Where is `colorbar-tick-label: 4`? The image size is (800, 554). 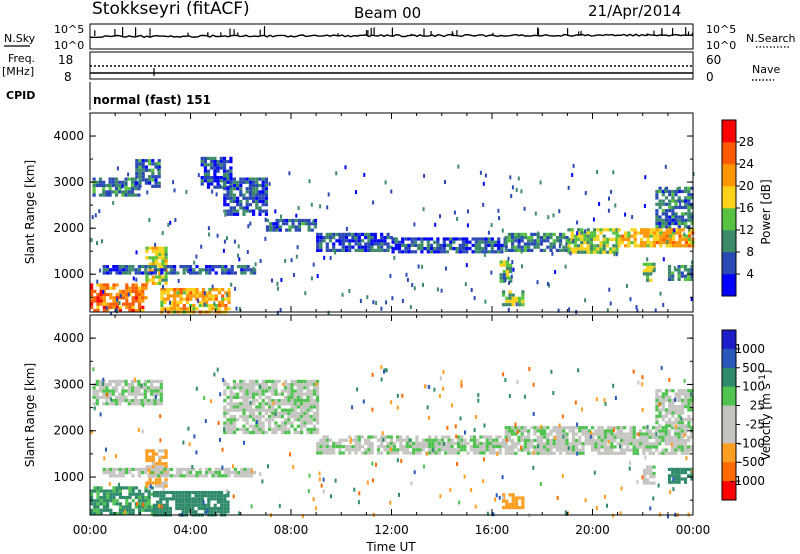
colorbar-tick-label: 4 is located at coordinates (750, 274).